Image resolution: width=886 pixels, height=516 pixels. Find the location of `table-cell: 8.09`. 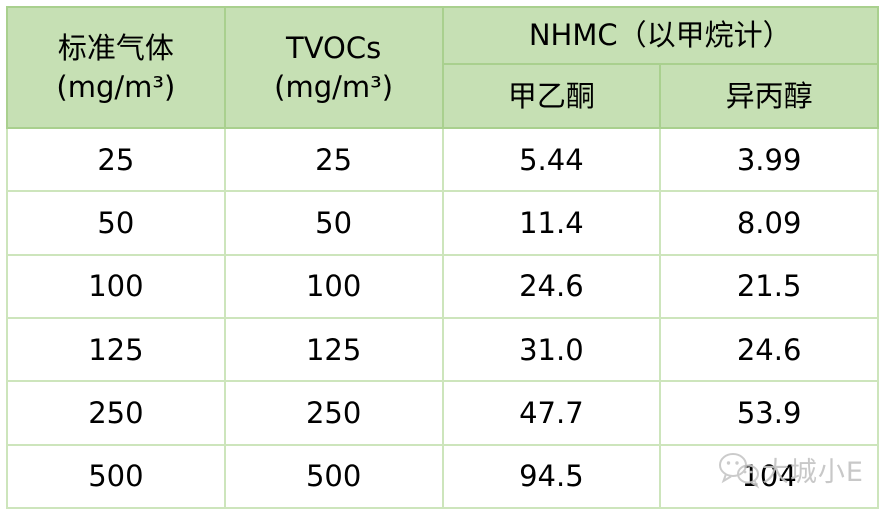

table-cell: 8.09 is located at coordinates (769, 223).